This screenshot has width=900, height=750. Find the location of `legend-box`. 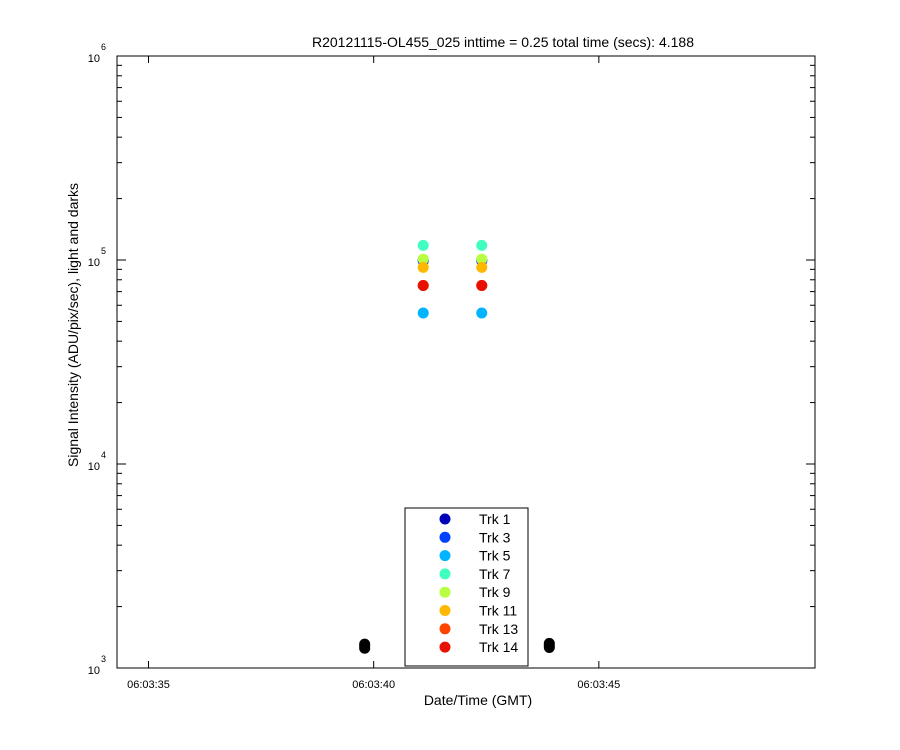

legend-box is located at coordinates (466, 587).